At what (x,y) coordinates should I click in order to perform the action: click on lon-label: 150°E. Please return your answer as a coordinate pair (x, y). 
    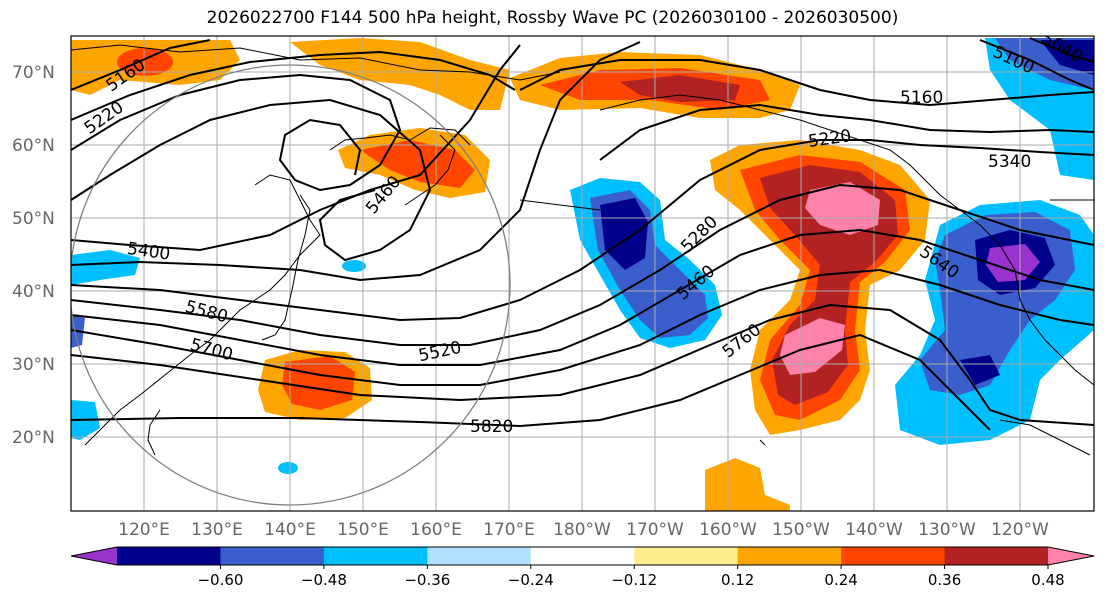
    Looking at the image, I should click on (363, 530).